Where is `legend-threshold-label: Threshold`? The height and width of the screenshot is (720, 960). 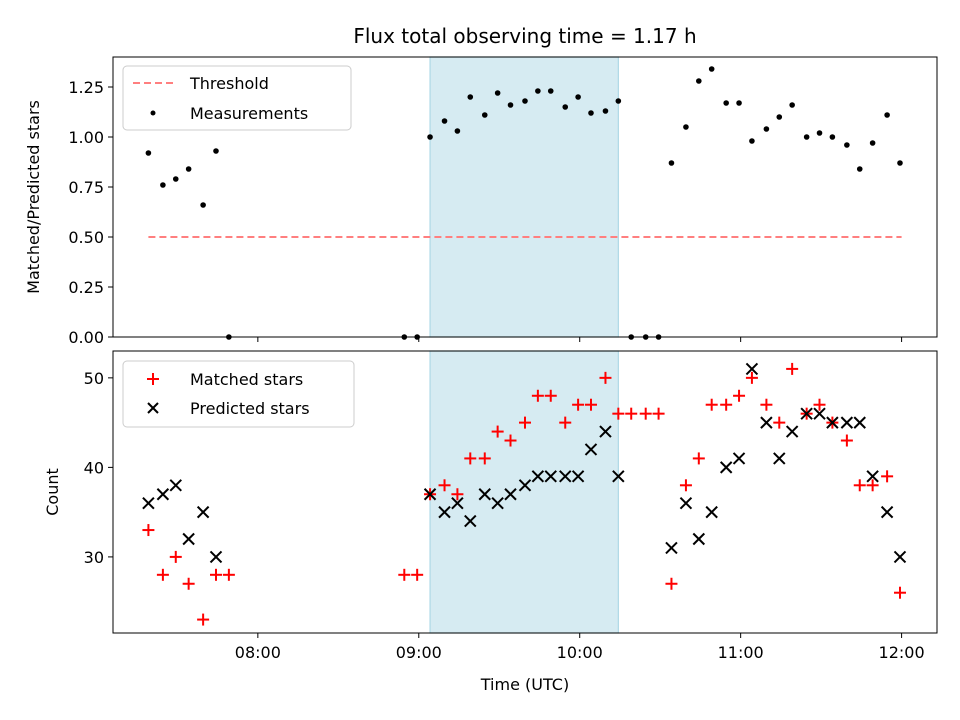 legend-threshold-label: Threshold is located at coordinates (229, 83).